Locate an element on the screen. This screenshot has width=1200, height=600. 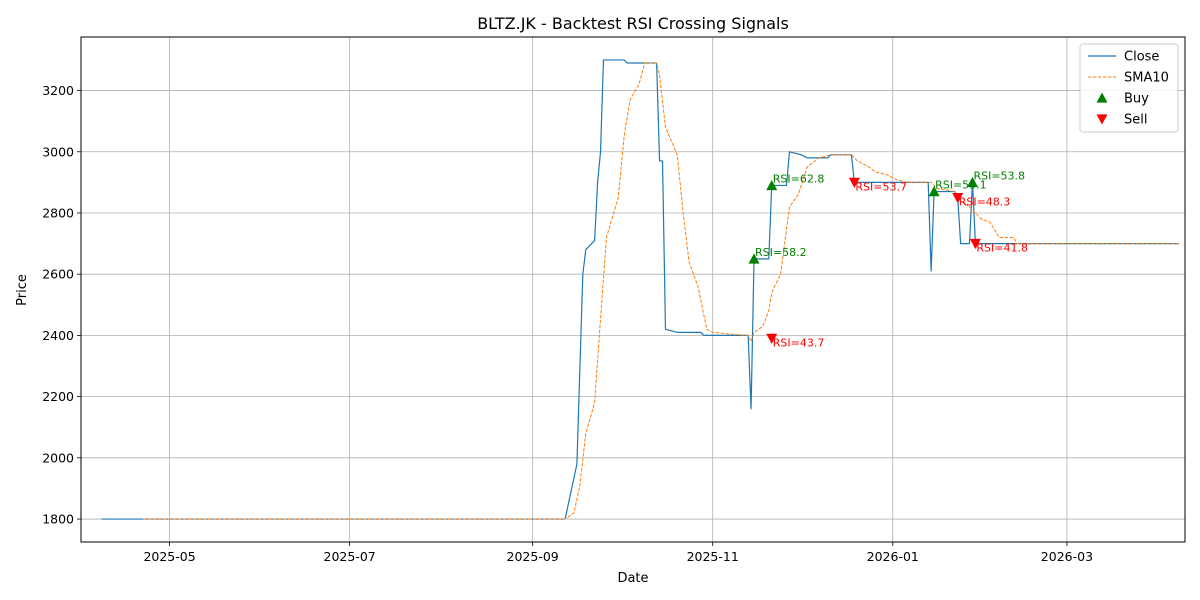
y-tick-label: 2800 is located at coordinates (58, 212).